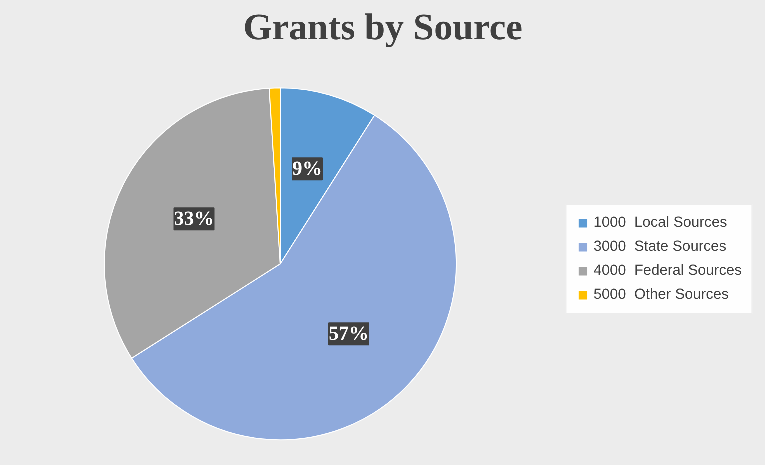 This screenshot has height=465, width=765. Describe the element at coordinates (348, 334) in the screenshot. I see `data-label: 57%` at that location.